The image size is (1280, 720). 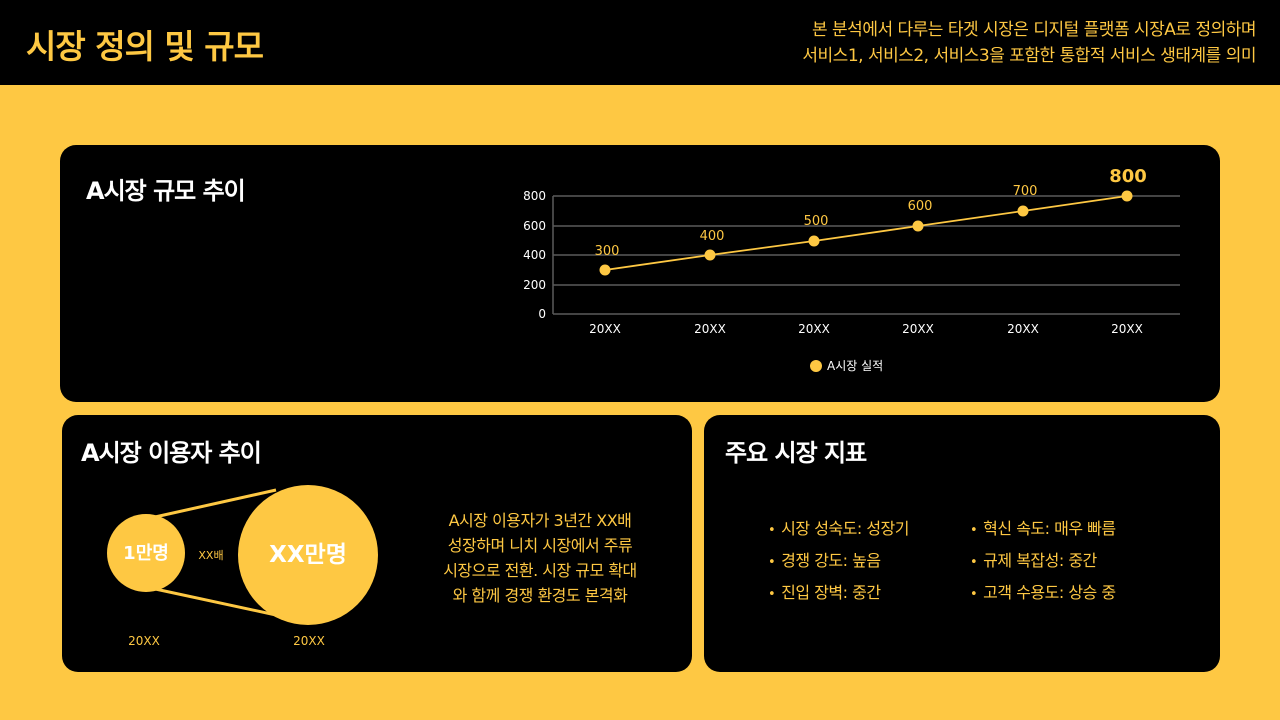 I want to click on users-title: A시장 이용자 추이, so click(x=171, y=453).